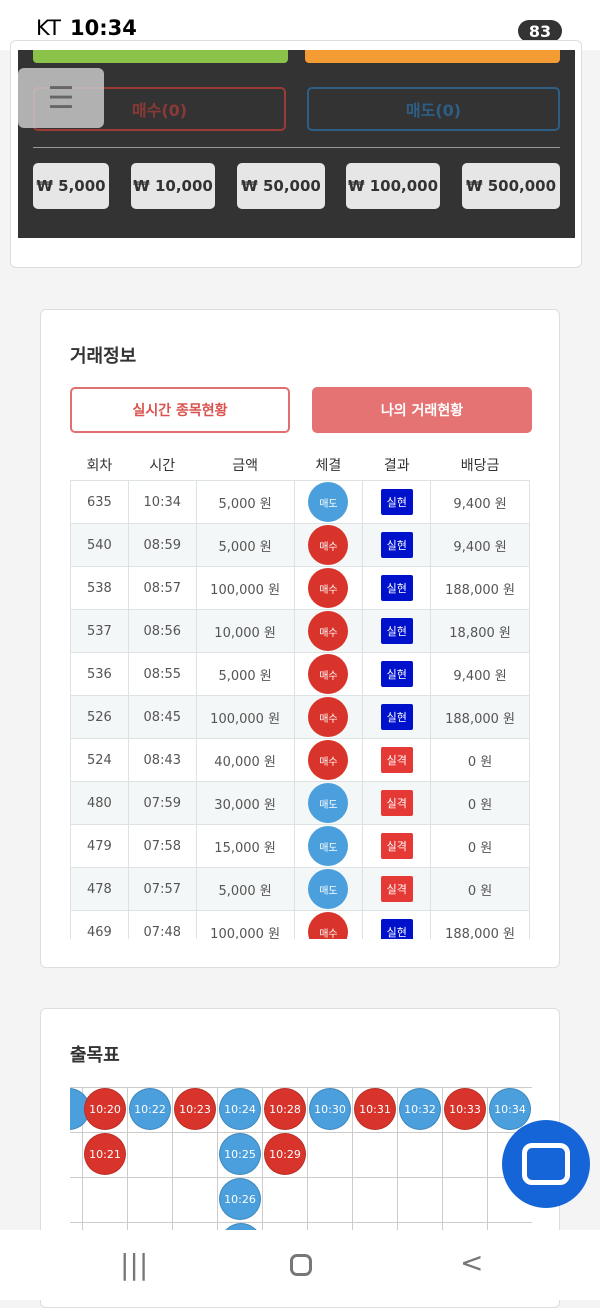 The image size is (600, 1308). What do you see at coordinates (162, 466) in the screenshot?
I see `header-cell: 시간` at bounding box center [162, 466].